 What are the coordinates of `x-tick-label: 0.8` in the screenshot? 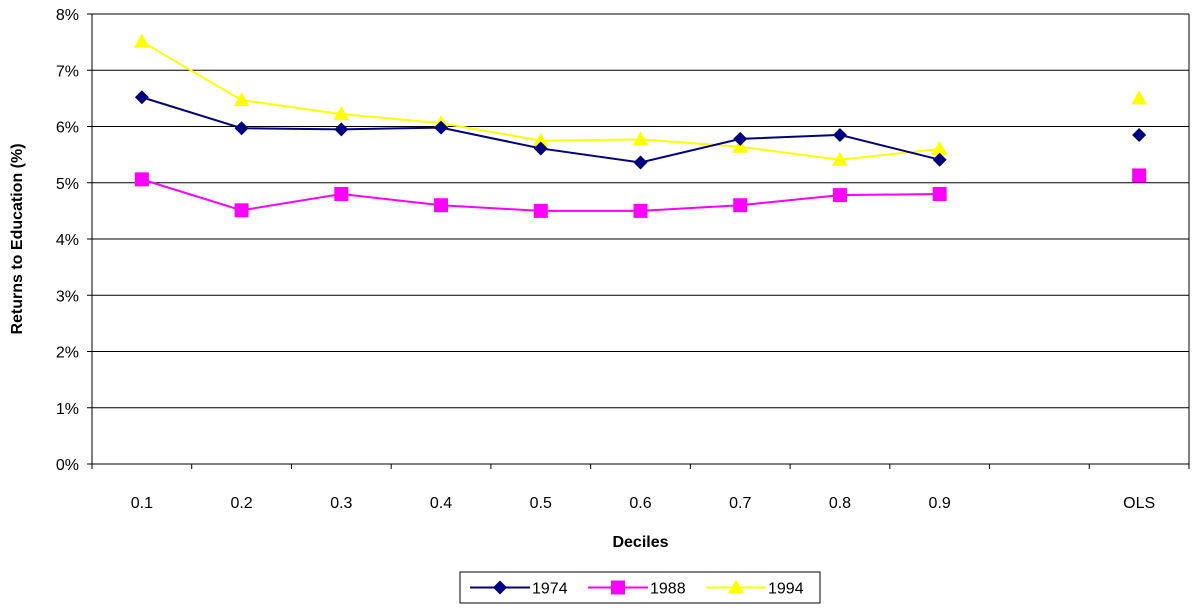 It's located at (840, 503).